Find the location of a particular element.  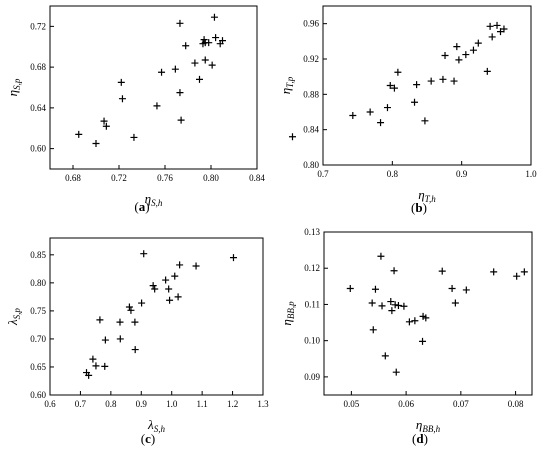

x-tick-label: 1.0 is located at coordinates (531, 174).